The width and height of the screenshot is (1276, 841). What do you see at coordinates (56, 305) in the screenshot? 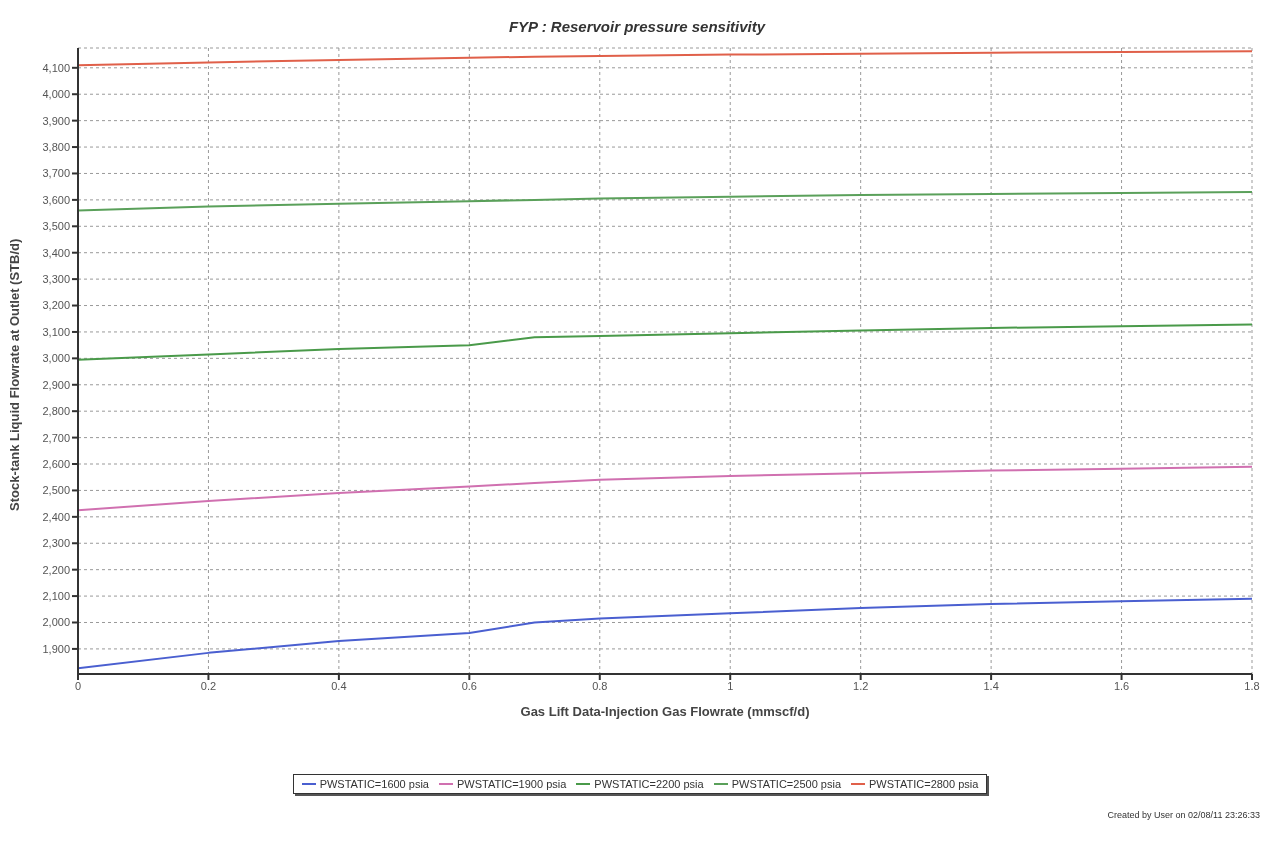
I see `y-tick-label: 3,200` at bounding box center [56, 305].